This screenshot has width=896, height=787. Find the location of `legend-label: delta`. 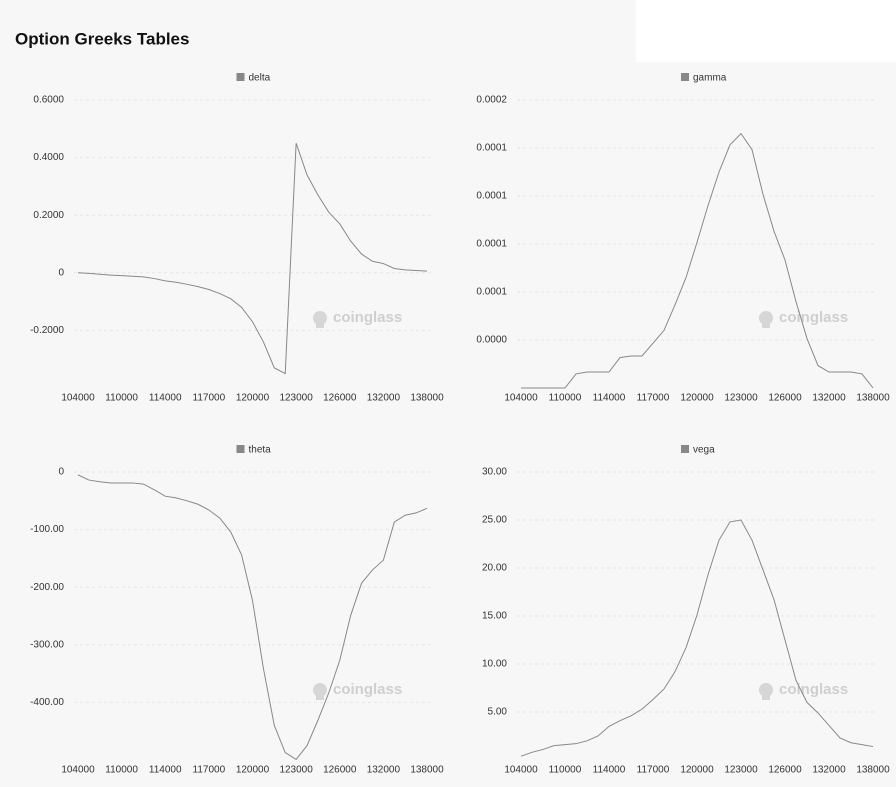

legend-label: delta is located at coordinates (260, 78).